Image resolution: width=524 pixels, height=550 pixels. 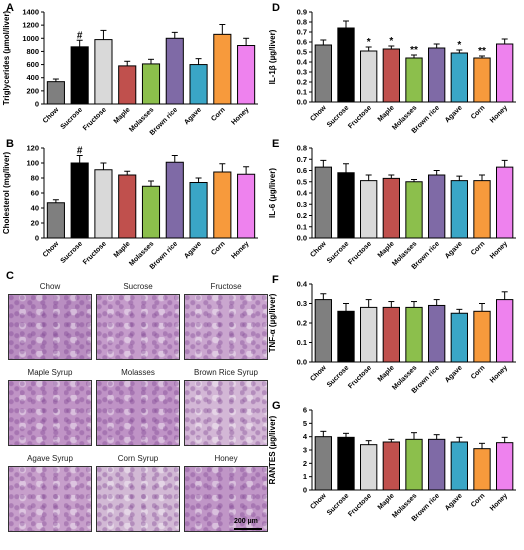 What do you see at coordinates (302, 92) in the screenshot?
I see `y-tick-label: 0.1` at bounding box center [302, 92].